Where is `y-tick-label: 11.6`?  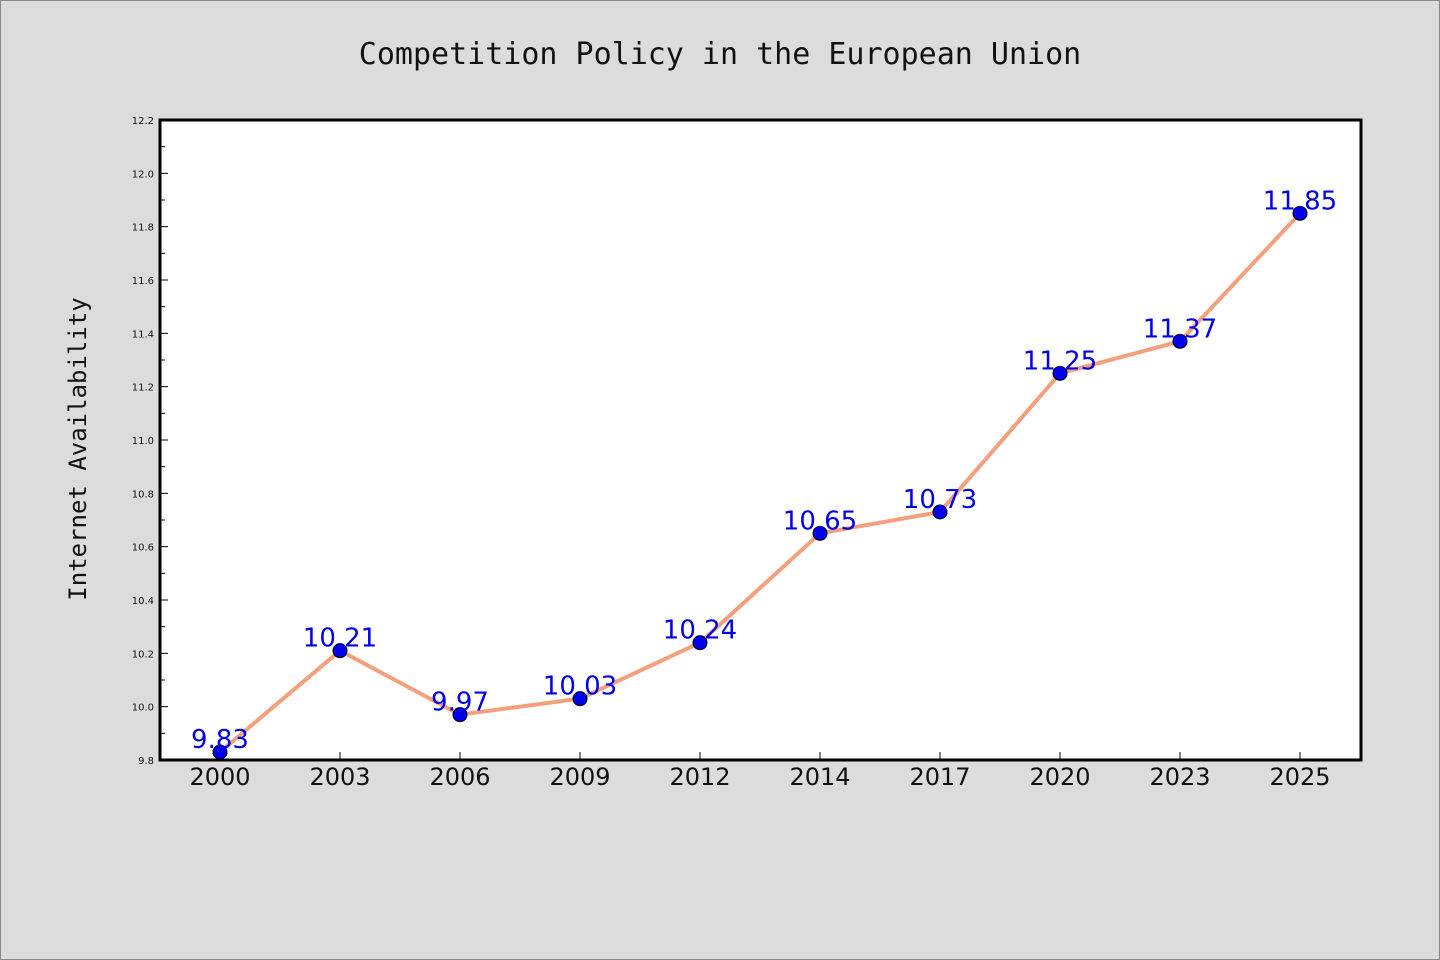
y-tick-label: 11.6 is located at coordinates (143, 281).